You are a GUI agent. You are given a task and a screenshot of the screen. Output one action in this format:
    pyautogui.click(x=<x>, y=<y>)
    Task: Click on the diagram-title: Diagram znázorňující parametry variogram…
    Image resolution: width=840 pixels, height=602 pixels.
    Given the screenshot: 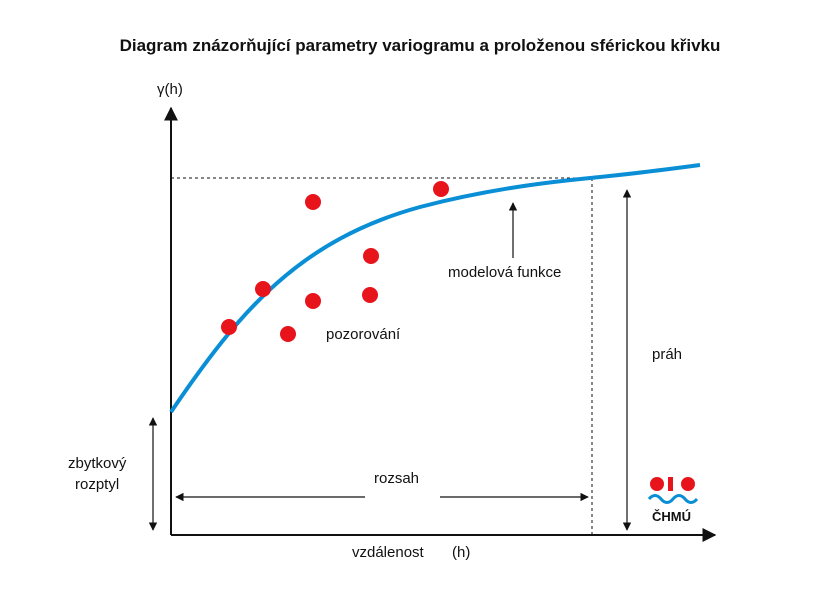 What is the action you would take?
    pyautogui.click(x=420, y=45)
    